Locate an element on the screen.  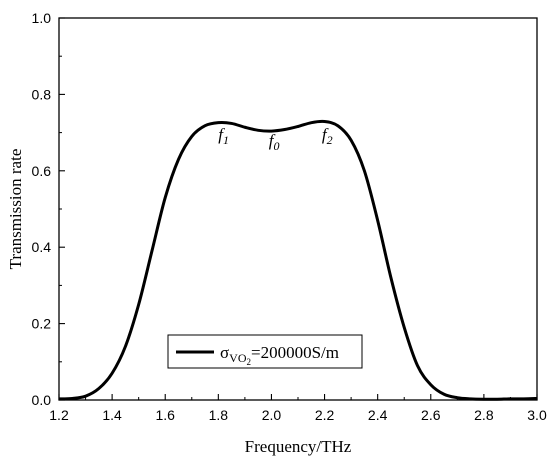
y-tick-label: 0.4 is located at coordinates (42, 247).